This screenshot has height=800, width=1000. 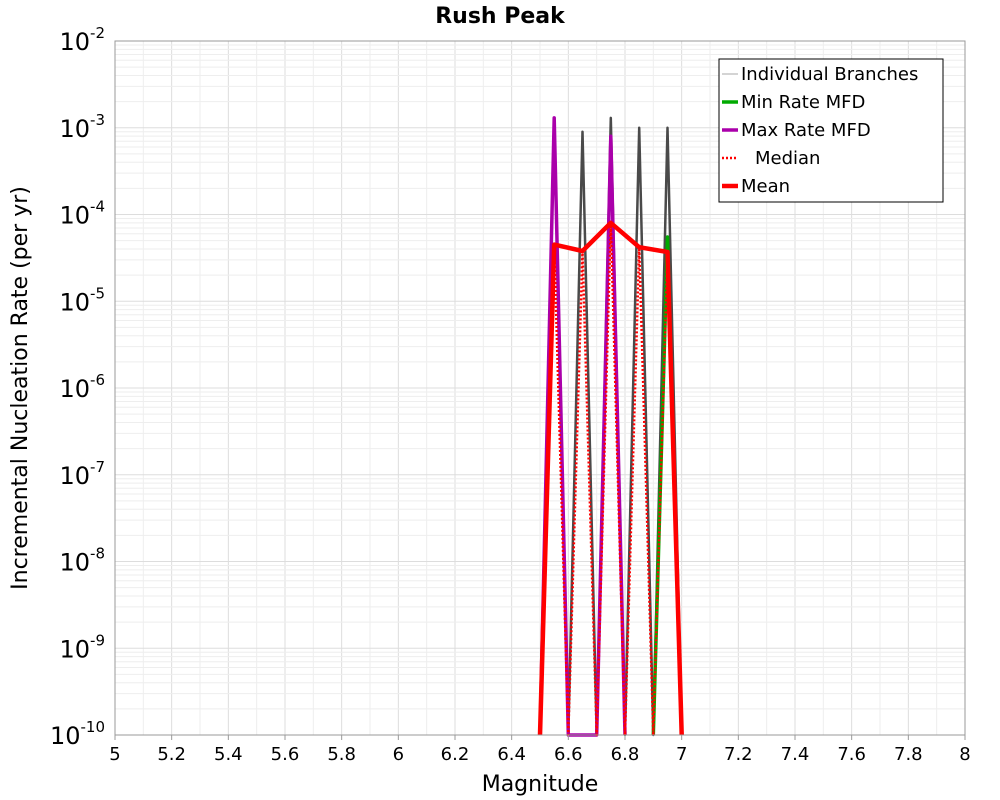 I want to click on legend-label: Individual Branches, so click(x=829, y=74).